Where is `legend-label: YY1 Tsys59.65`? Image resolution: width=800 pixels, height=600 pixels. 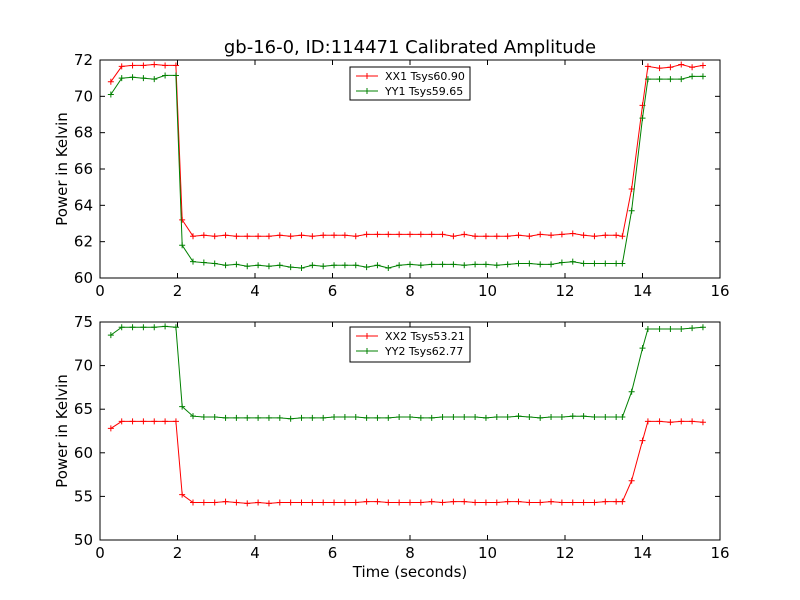 legend-label: YY1 Tsys59.65 is located at coordinates (423, 91).